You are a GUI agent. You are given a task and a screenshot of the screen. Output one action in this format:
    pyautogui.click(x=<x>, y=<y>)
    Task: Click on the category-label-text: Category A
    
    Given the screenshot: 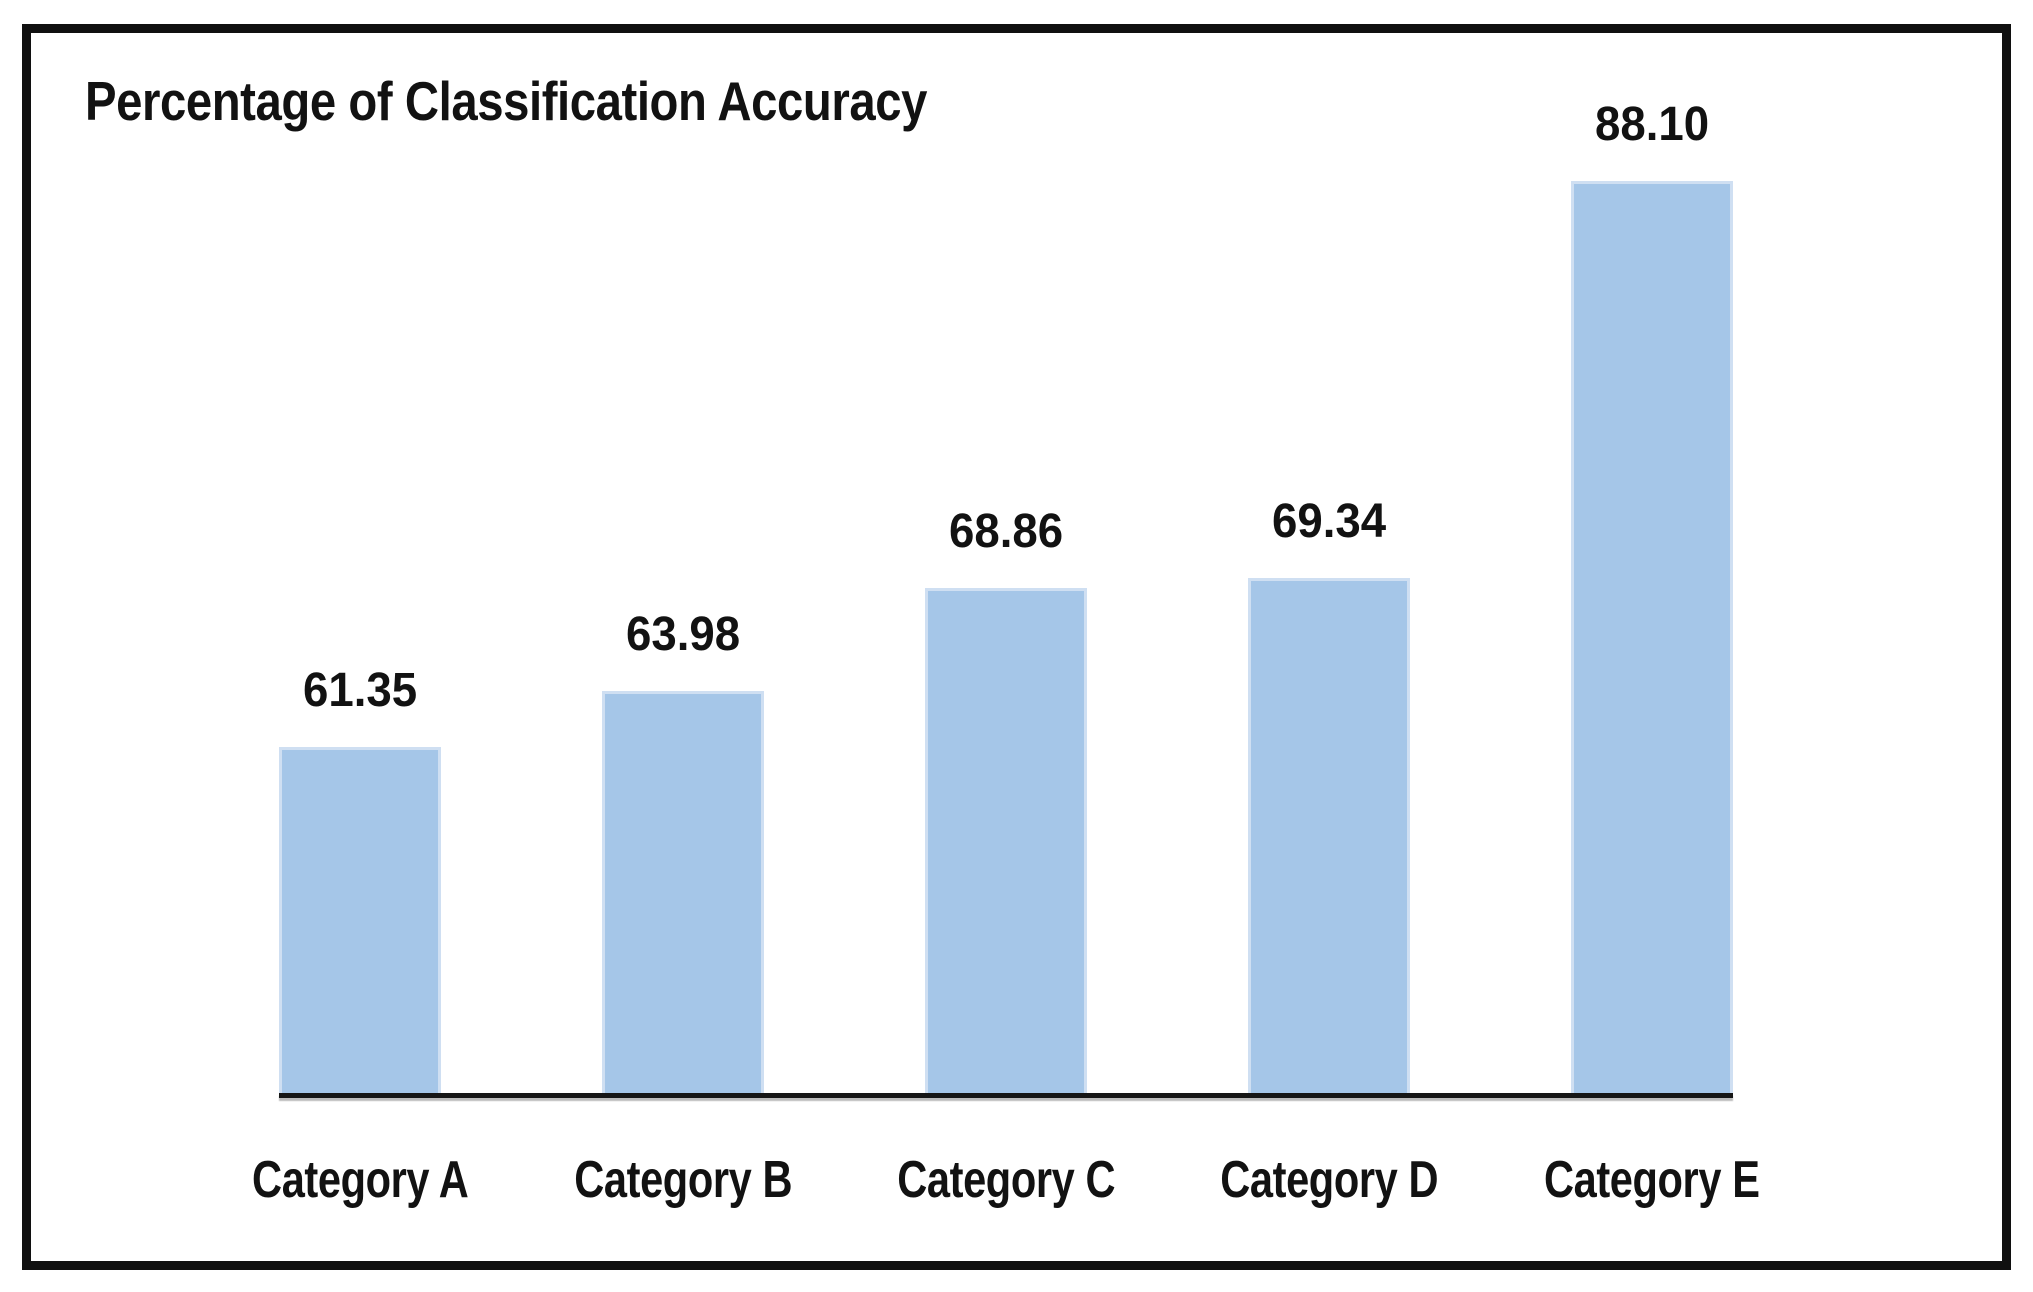 What is the action you would take?
    pyautogui.click(x=360, y=1180)
    